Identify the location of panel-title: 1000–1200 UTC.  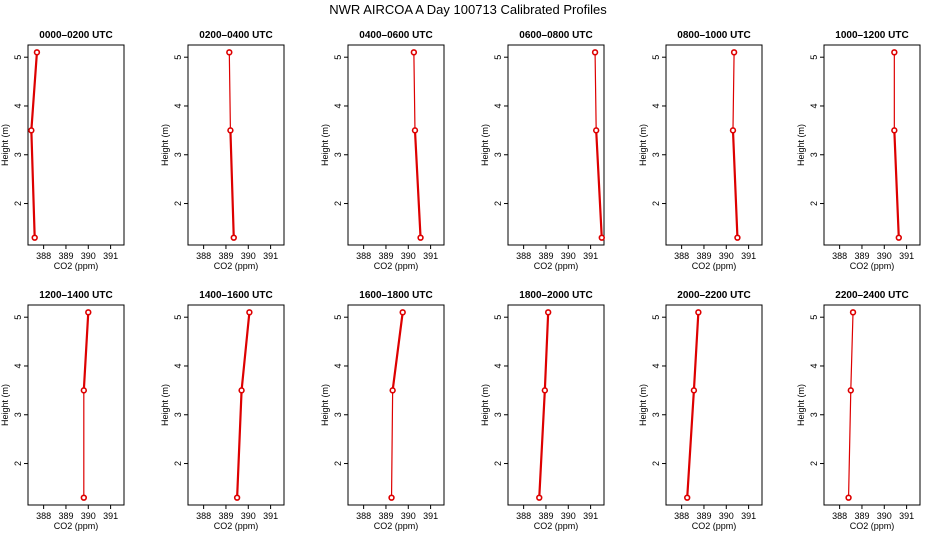
(871, 35).